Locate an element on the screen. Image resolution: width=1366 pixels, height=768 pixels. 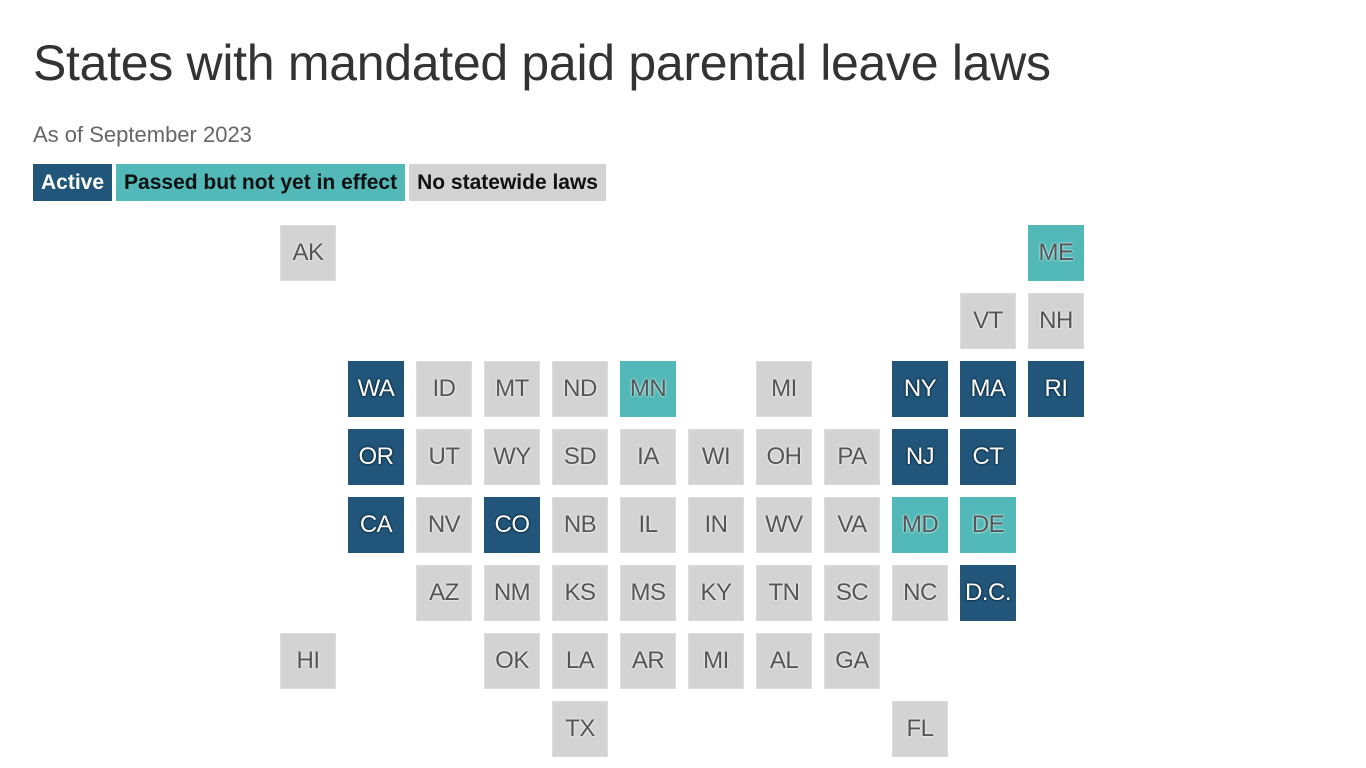
state-tile-oh: OH is located at coordinates (784, 457).